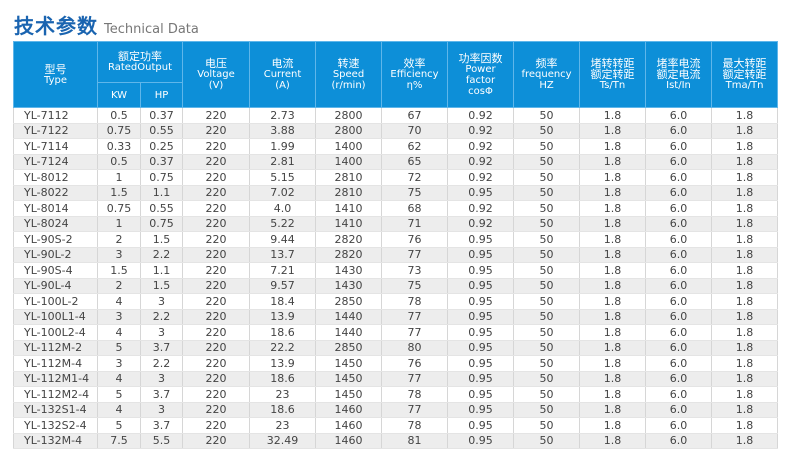 Image resolution: width=790 pixels, height=464 pixels. I want to click on cell-type: YL-90S-4, so click(55, 270).